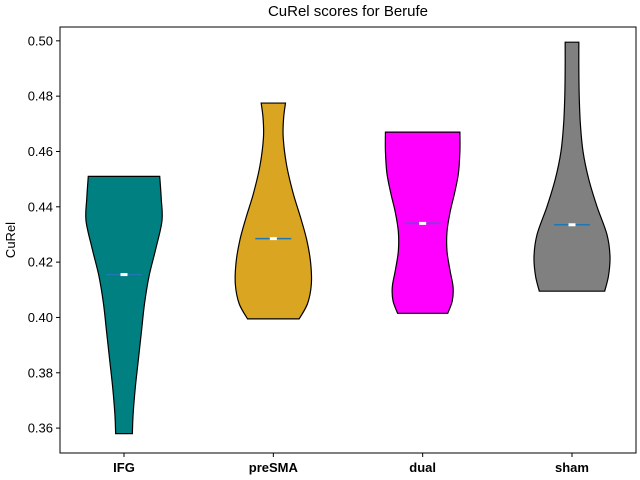  Describe the element at coordinates (10, 240) in the screenshot. I see `y-axis-label: CuRel` at that location.